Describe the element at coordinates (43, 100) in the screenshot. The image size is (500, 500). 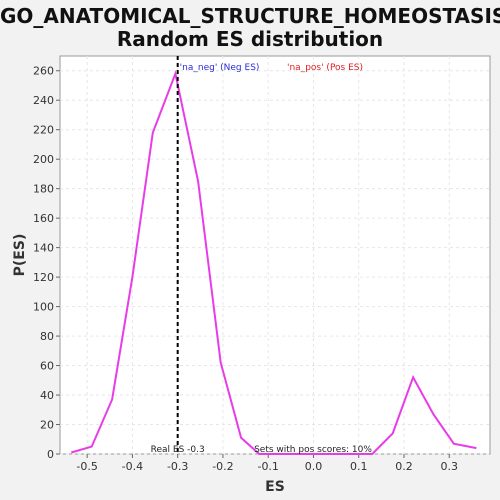
I see `y-tick-label: 240` at that location.